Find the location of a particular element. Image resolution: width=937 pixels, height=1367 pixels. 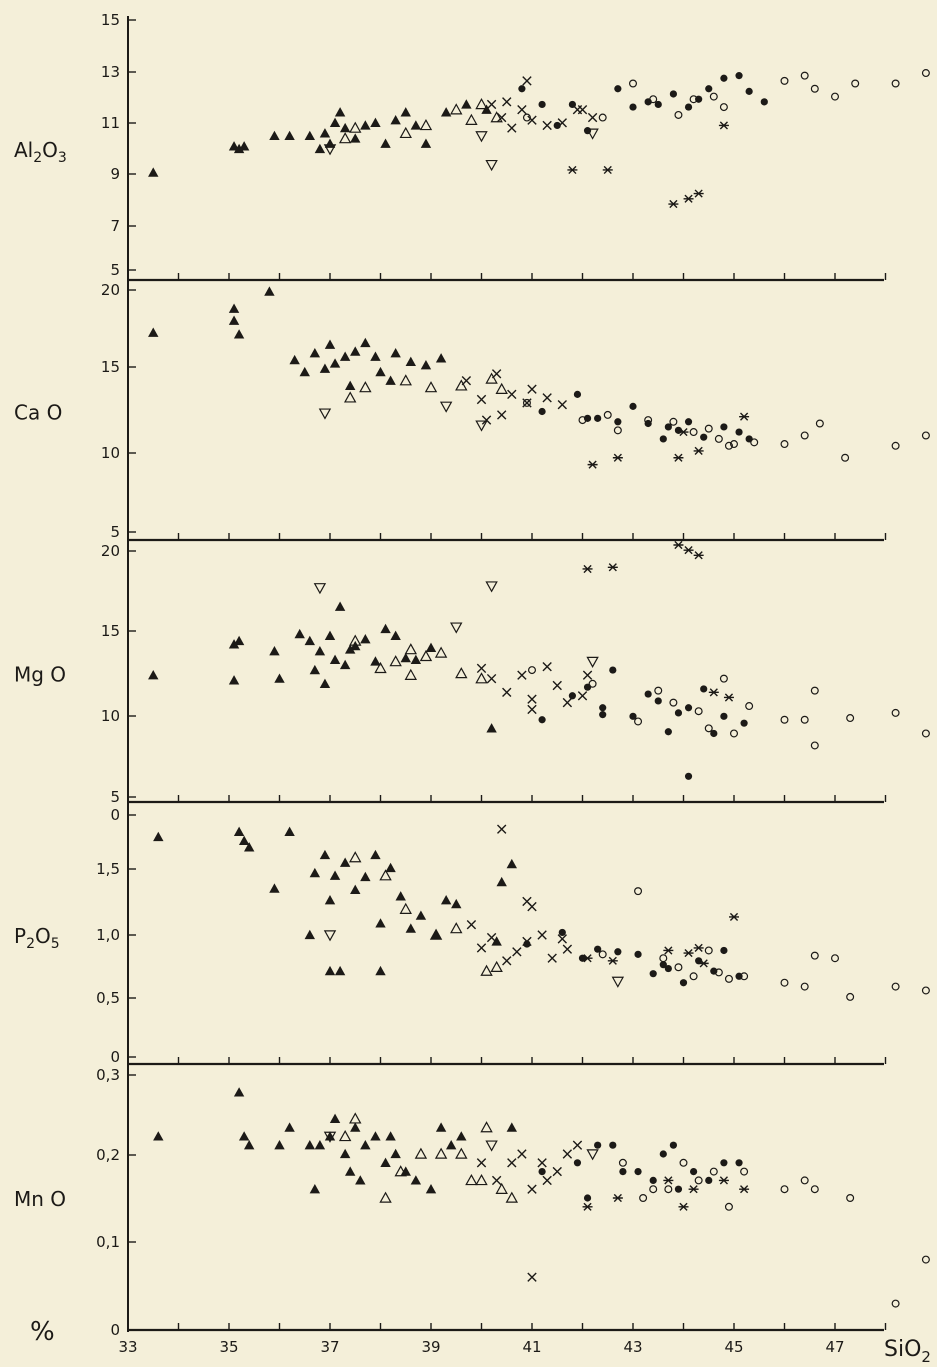

panel-4-point-open-circle is located at coordinates (895, 986).